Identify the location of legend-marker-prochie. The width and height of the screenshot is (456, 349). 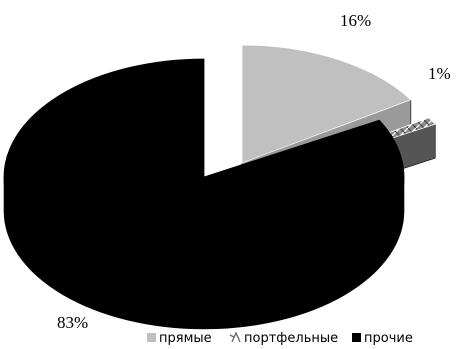
(356, 337).